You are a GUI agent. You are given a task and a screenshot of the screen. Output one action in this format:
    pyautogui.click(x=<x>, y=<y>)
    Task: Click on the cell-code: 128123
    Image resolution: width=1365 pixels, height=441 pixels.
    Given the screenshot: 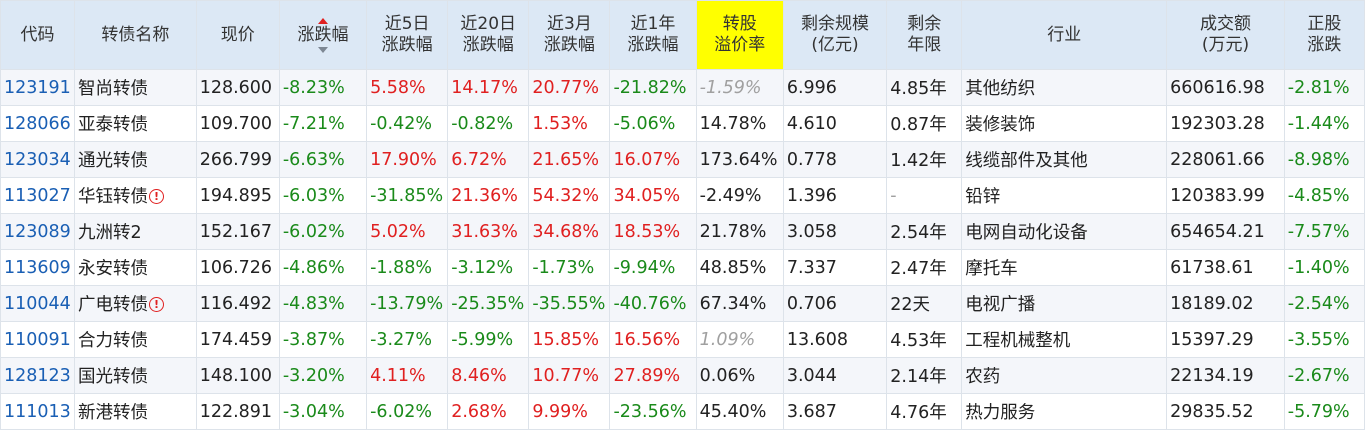 What is the action you would take?
    pyautogui.click(x=38, y=375)
    